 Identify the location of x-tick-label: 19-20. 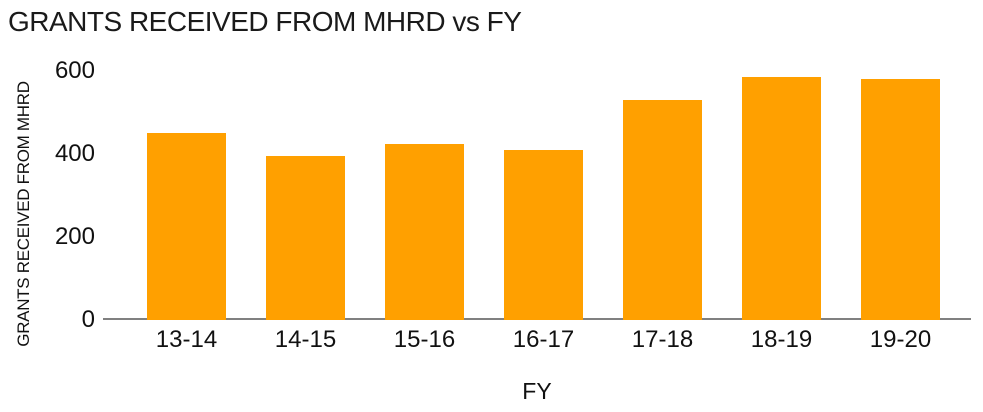
(900, 339).